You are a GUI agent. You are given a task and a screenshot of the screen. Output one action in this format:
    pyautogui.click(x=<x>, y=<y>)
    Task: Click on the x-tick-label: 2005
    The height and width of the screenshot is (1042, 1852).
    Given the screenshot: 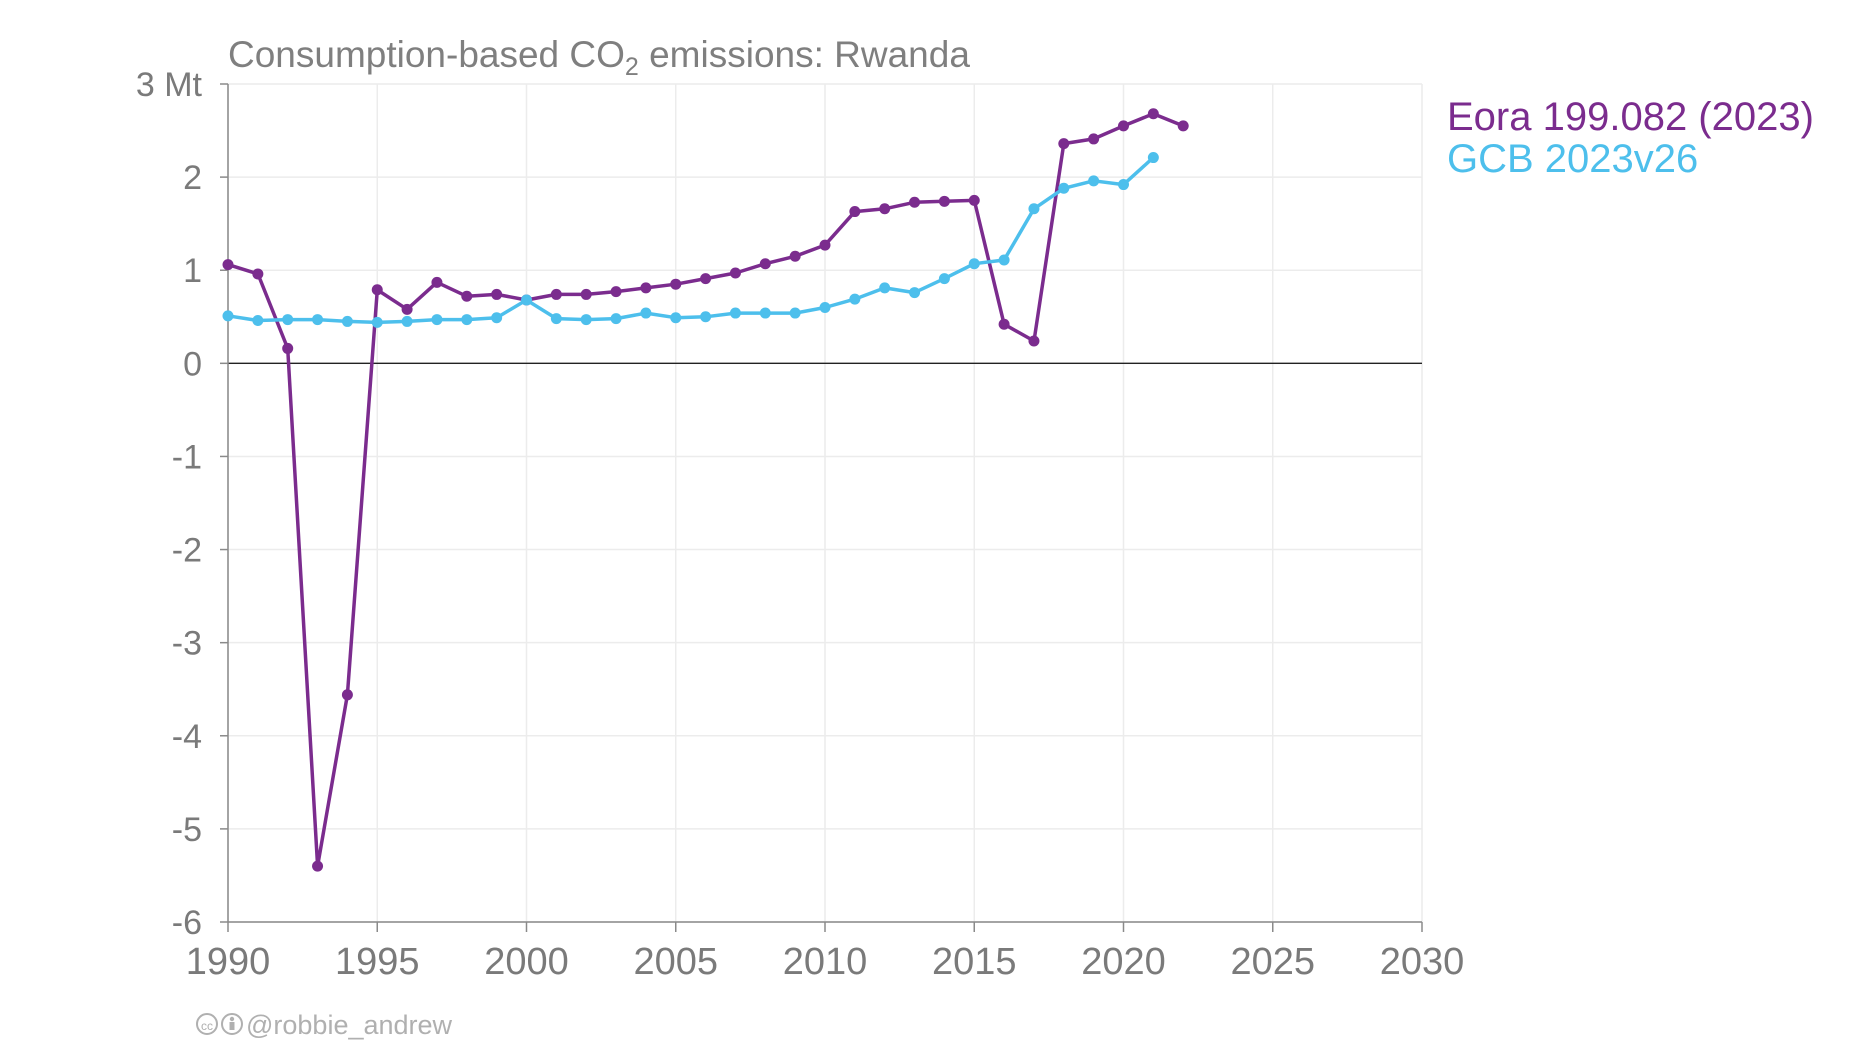 What is the action you would take?
    pyautogui.click(x=675, y=962)
    